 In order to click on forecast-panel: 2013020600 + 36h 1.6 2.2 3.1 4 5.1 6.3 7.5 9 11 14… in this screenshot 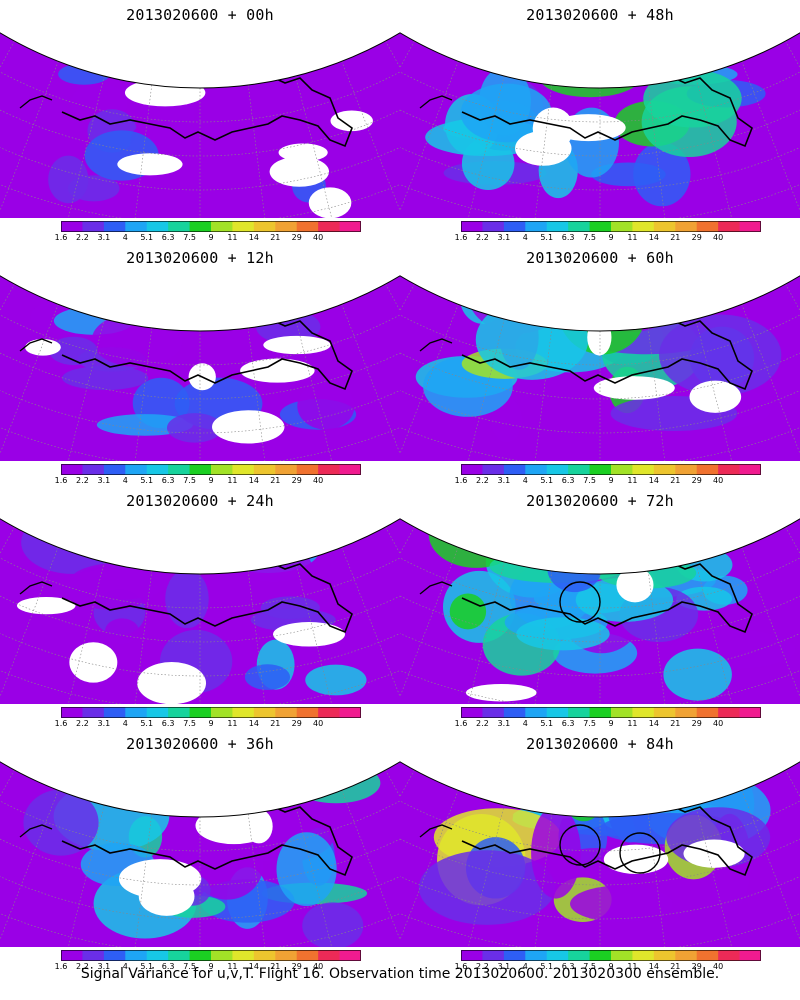, I will do `click(200, 851)`.